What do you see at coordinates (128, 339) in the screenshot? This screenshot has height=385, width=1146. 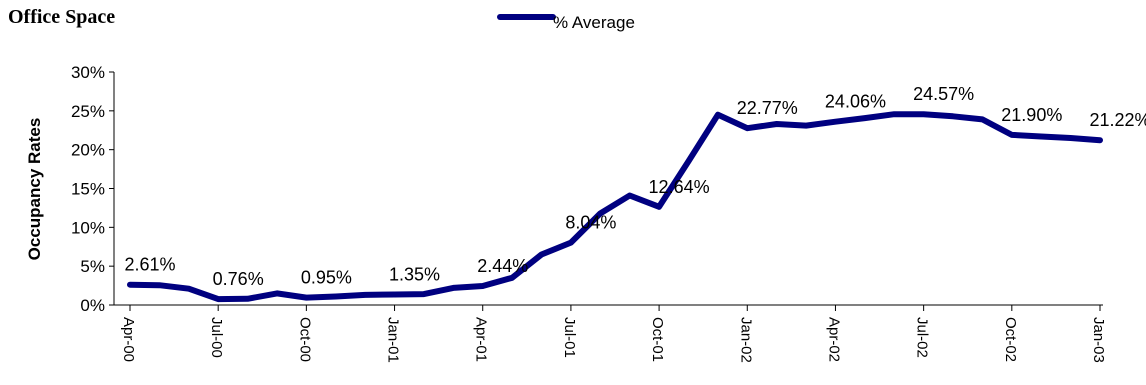 I see `x-tick-label: Apr-00` at bounding box center [128, 339].